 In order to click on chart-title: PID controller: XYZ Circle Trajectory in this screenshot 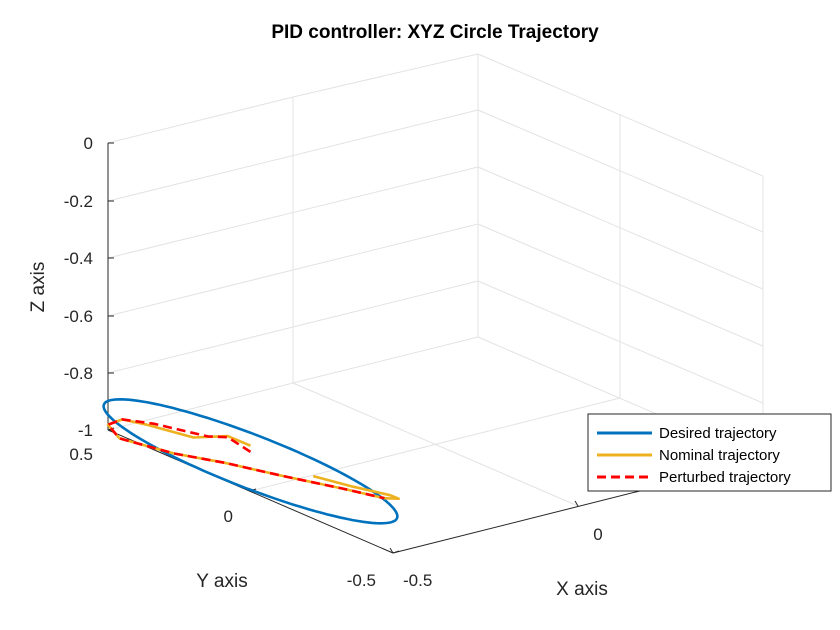, I will do `click(435, 32)`.